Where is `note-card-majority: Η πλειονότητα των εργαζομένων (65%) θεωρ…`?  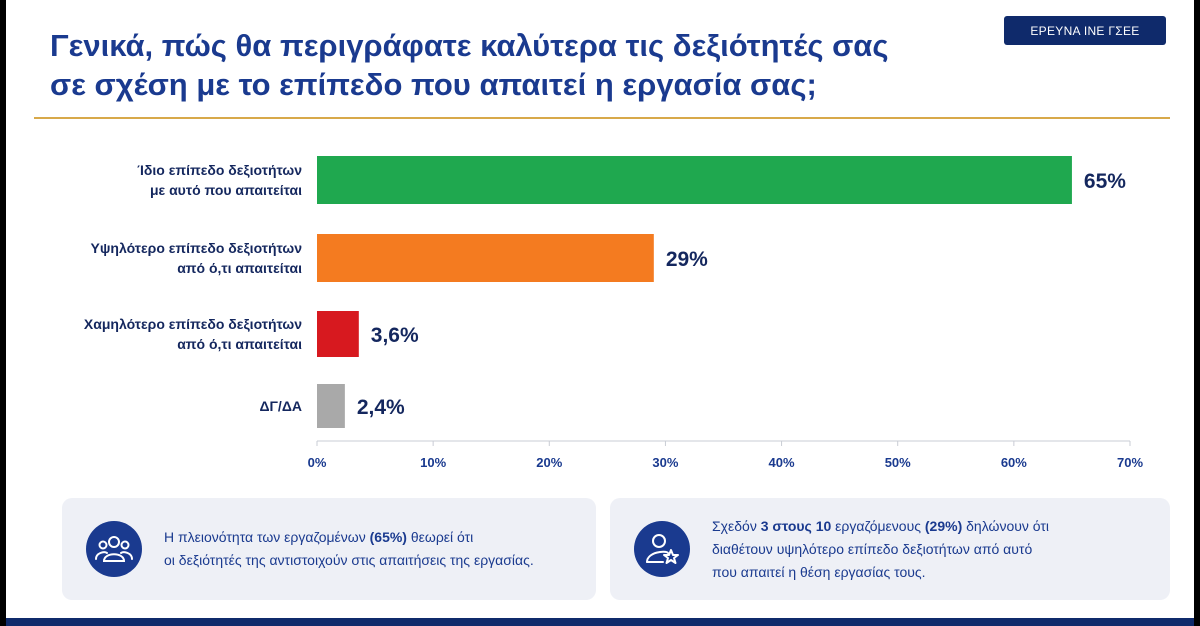 note-card-majority: Η πλειονότητα των εργαζομένων (65%) θεωρ… is located at coordinates (329, 549).